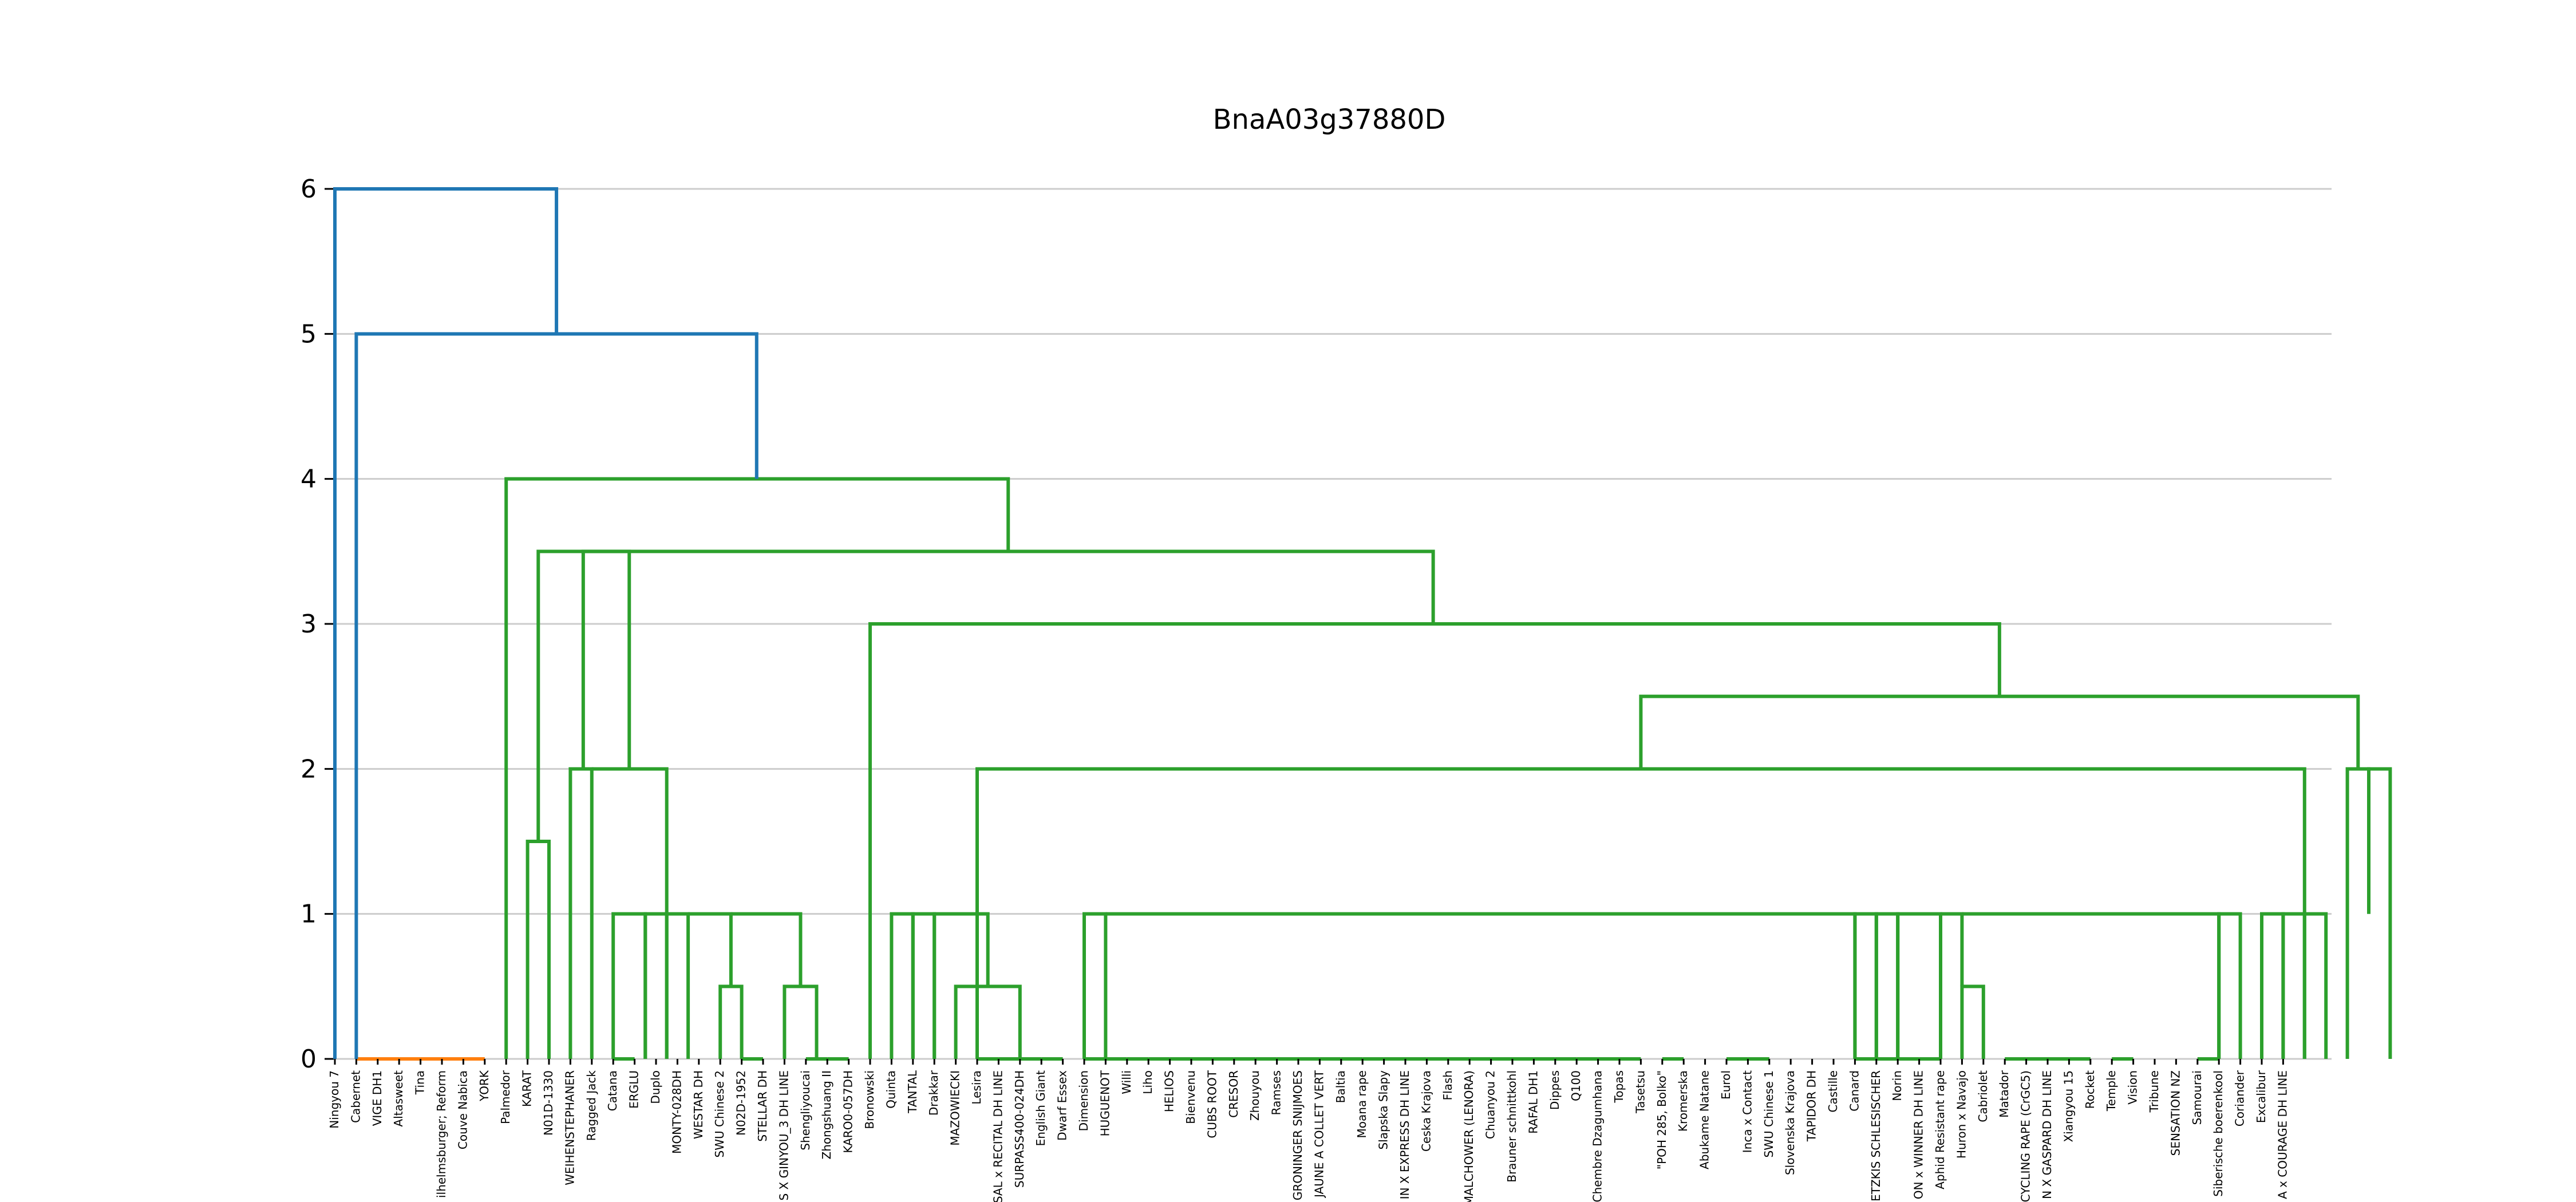 Image resolution: width=2576 pixels, height=1202 pixels. Describe the element at coordinates (1212, 1104) in the screenshot. I see `leaf-label: CUBS ROOT` at that location.